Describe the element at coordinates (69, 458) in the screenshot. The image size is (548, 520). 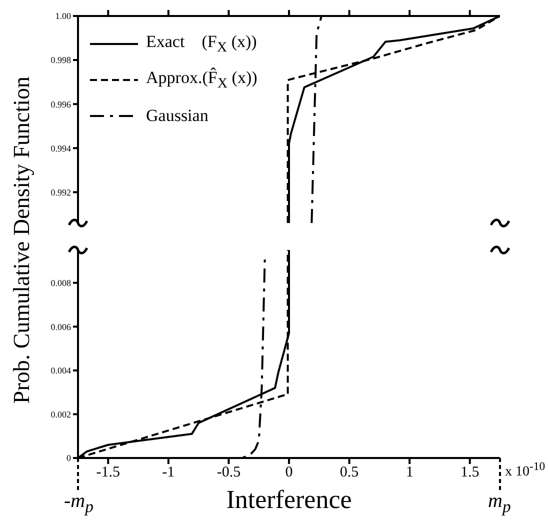
I see `y-tick-label: 0` at that location.